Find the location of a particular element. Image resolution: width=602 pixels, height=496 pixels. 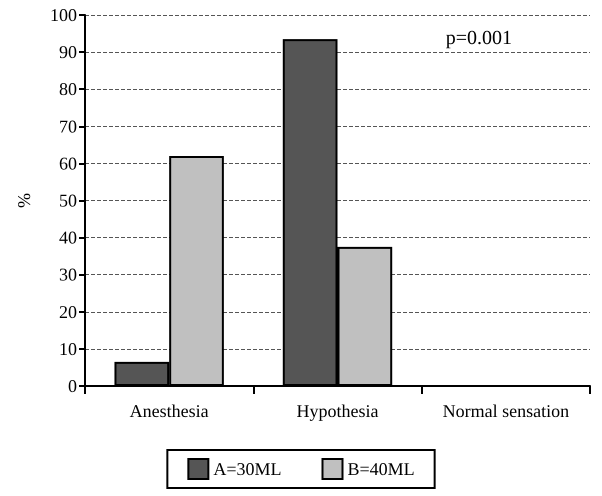

y-tick-label: 100 is located at coordinates (63, 15).